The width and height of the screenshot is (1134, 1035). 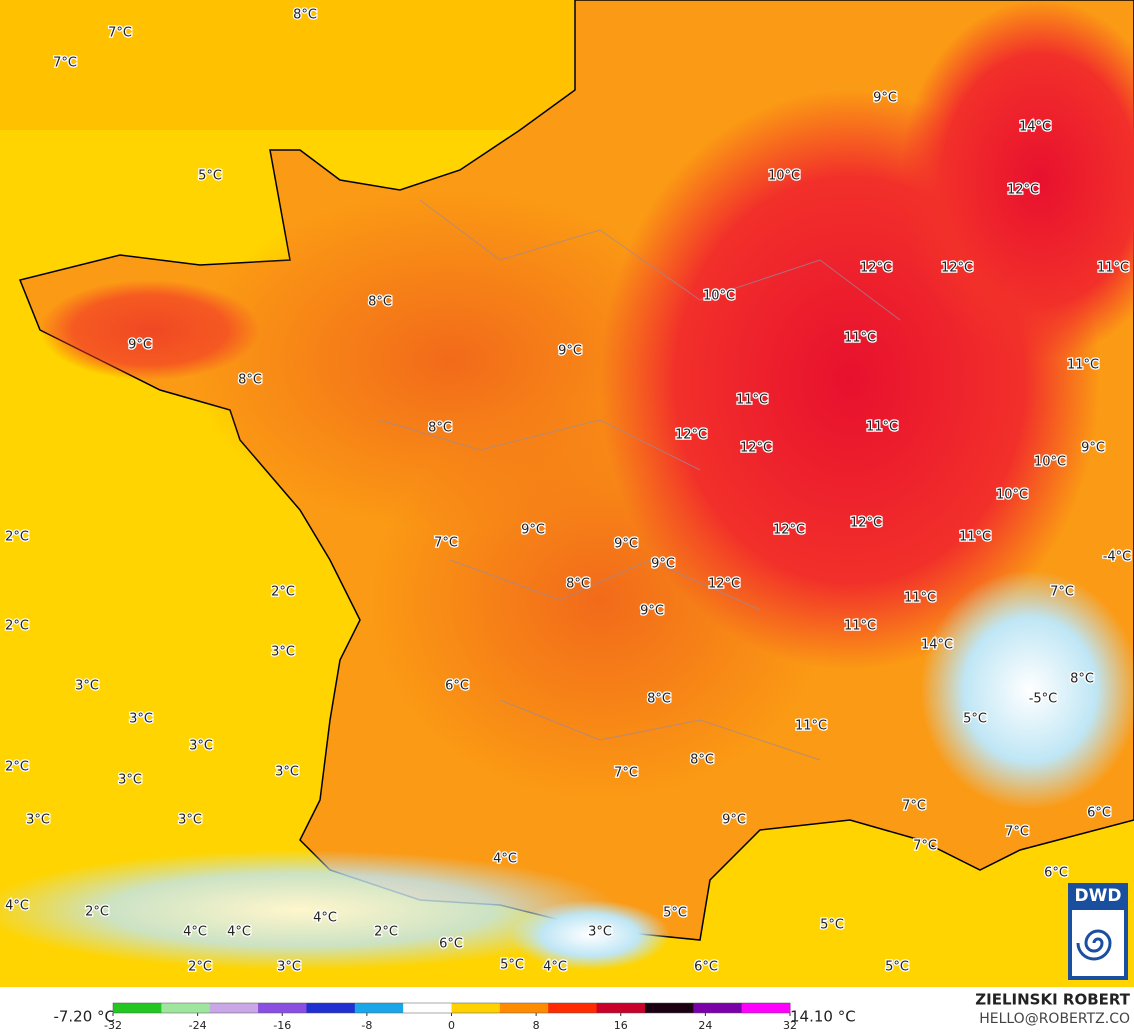 I want to click on max-label: 14.10 °C, so click(x=823, y=1017).